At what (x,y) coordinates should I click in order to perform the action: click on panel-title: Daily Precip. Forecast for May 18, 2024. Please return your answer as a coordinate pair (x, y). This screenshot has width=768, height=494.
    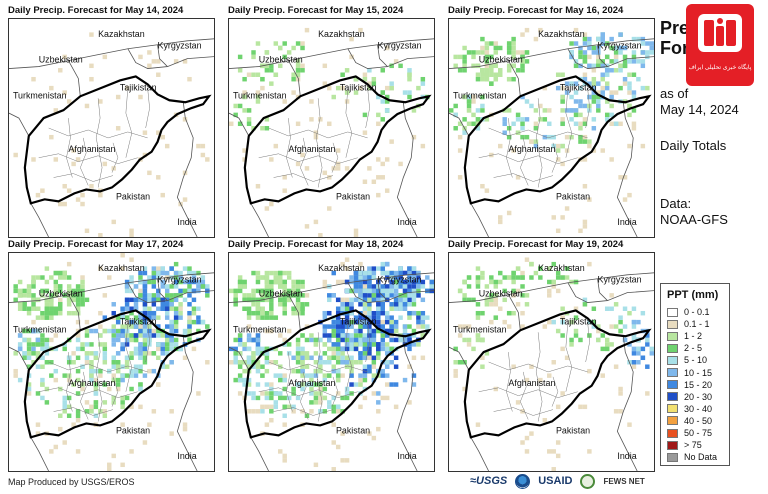
    Looking at the image, I should click on (316, 244).